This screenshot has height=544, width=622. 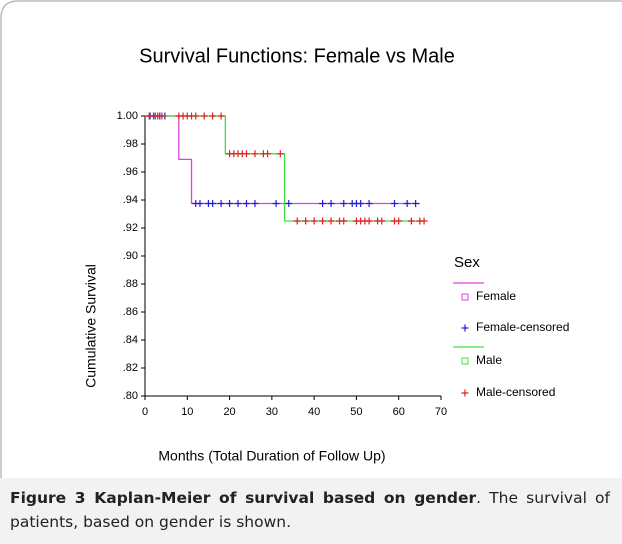 I want to click on legend-label: Female, so click(x=496, y=296).